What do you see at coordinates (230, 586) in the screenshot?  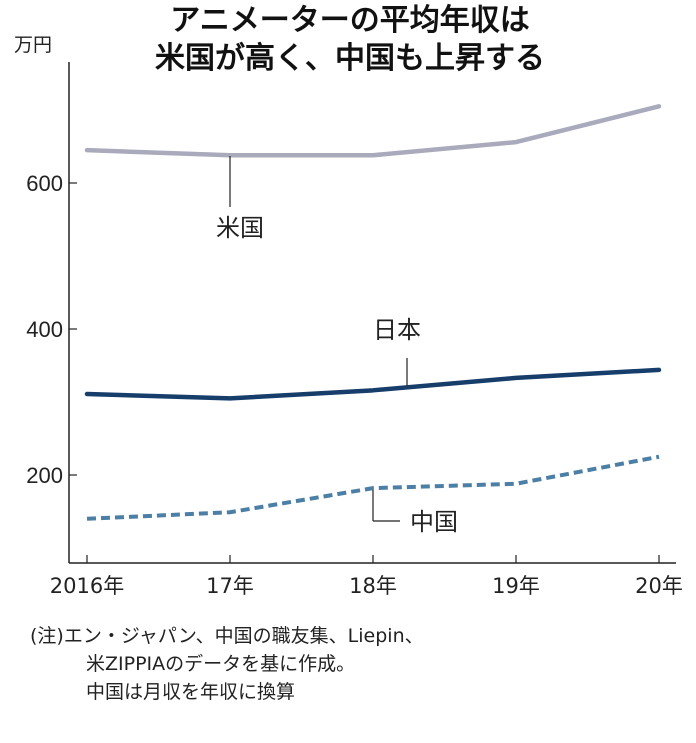 I see `x-tick-label: 17年` at bounding box center [230, 586].